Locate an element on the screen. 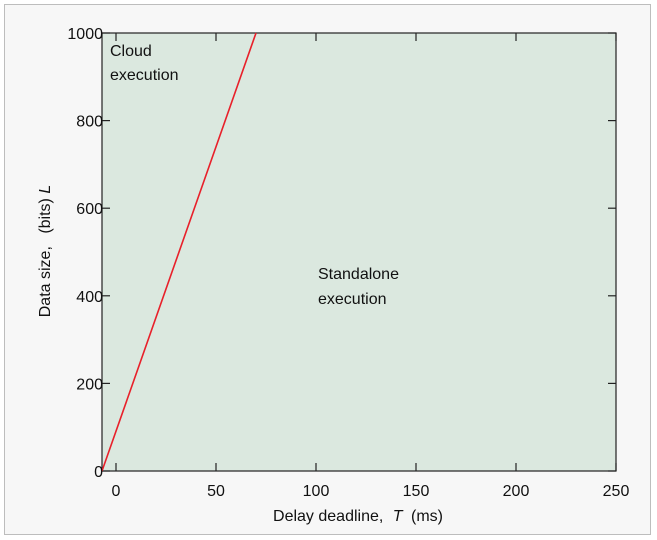 This screenshot has width=657, height=540. x-tick-label: 150 is located at coordinates (416, 491).